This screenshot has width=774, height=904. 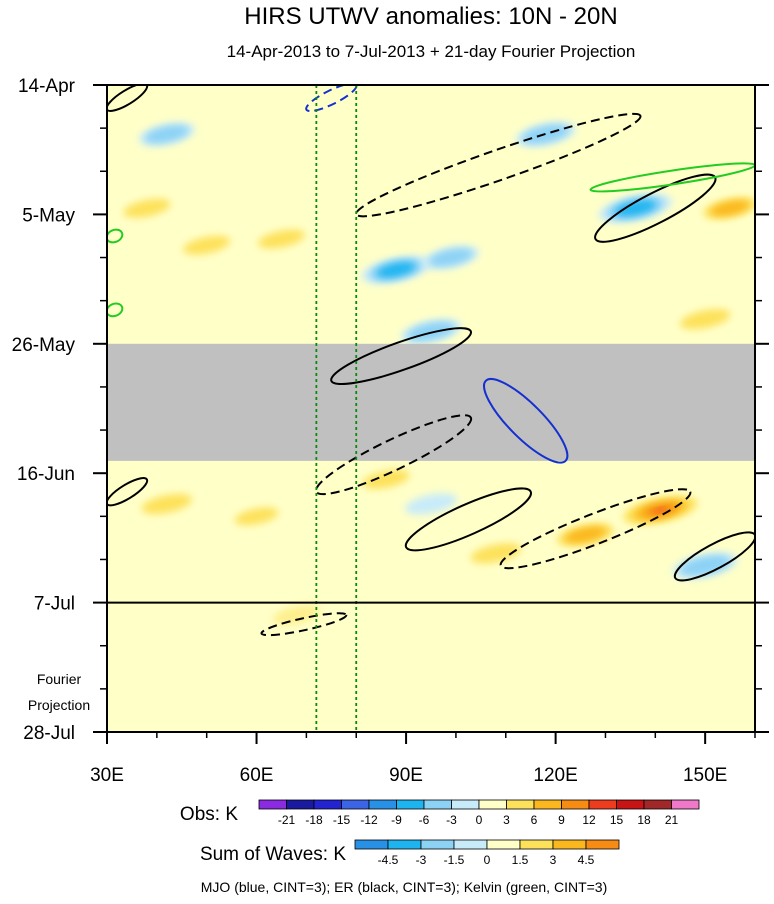 I want to click on obs-colorbar-level-label: -15, so click(x=342, y=820).